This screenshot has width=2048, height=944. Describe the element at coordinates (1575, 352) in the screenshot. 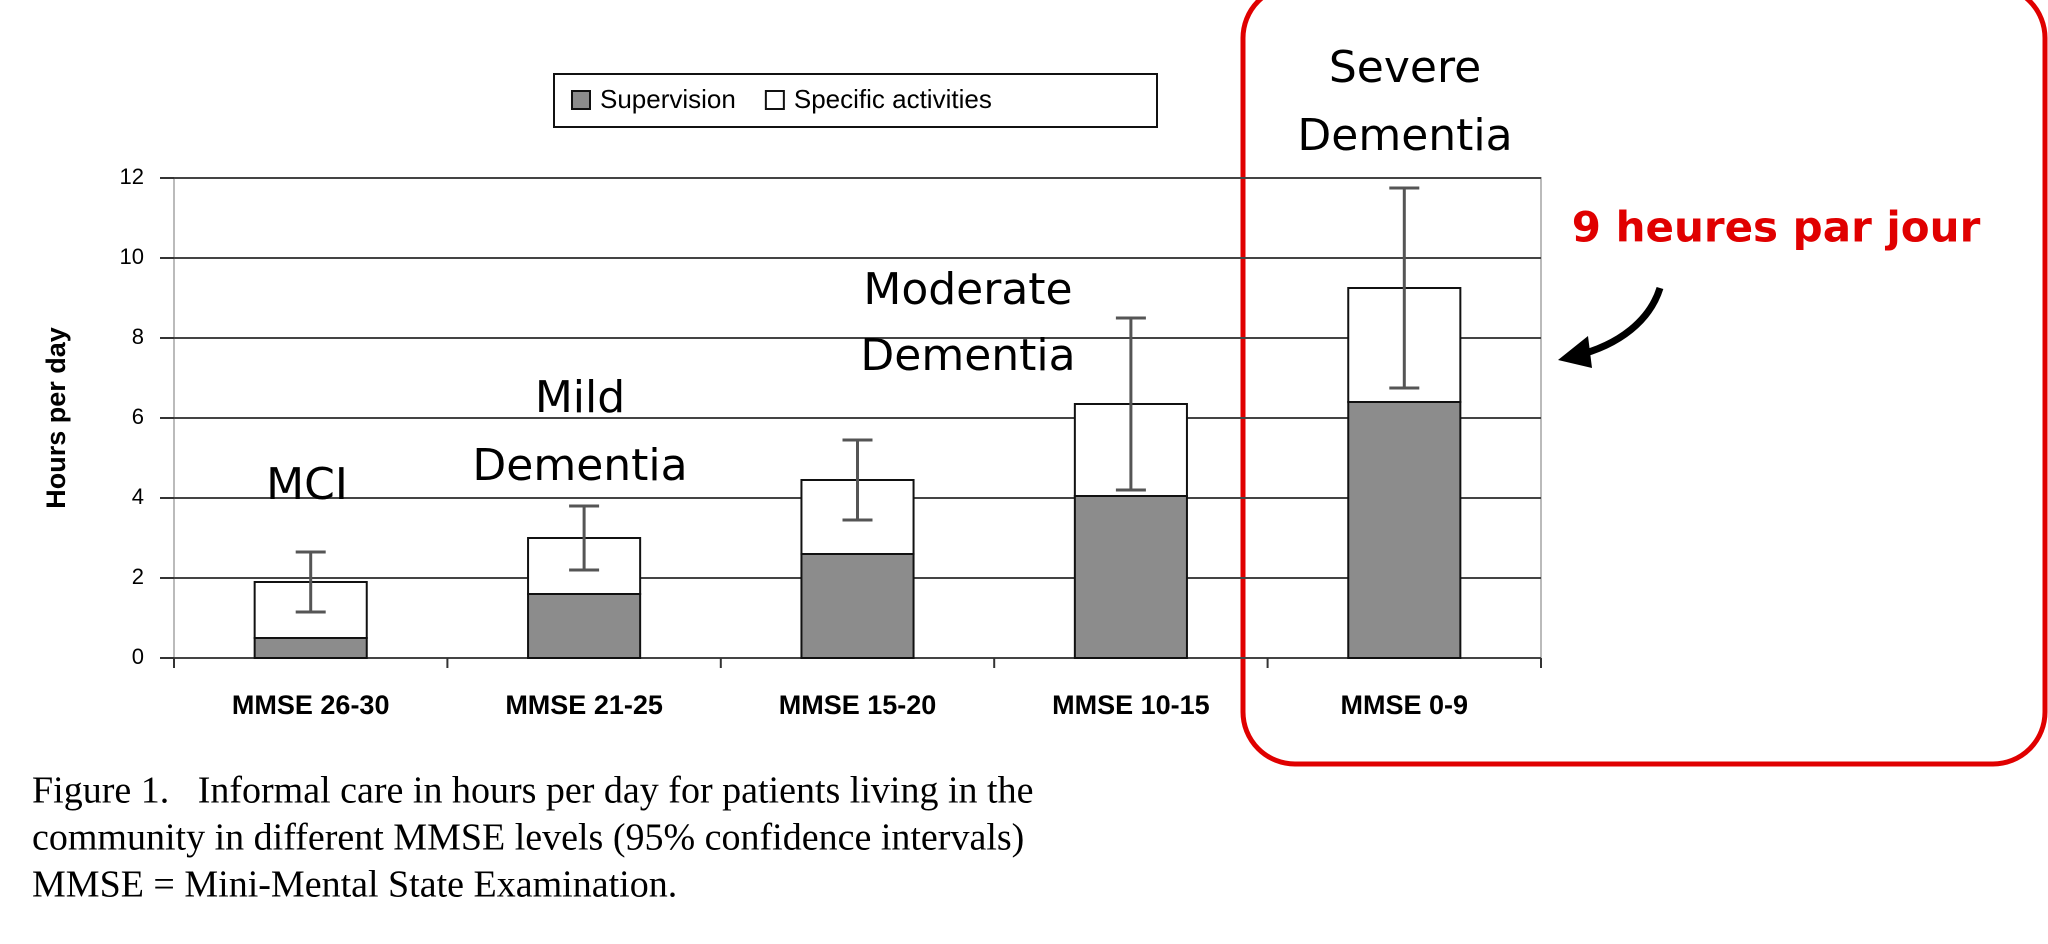

I see `arrow-head` at that location.